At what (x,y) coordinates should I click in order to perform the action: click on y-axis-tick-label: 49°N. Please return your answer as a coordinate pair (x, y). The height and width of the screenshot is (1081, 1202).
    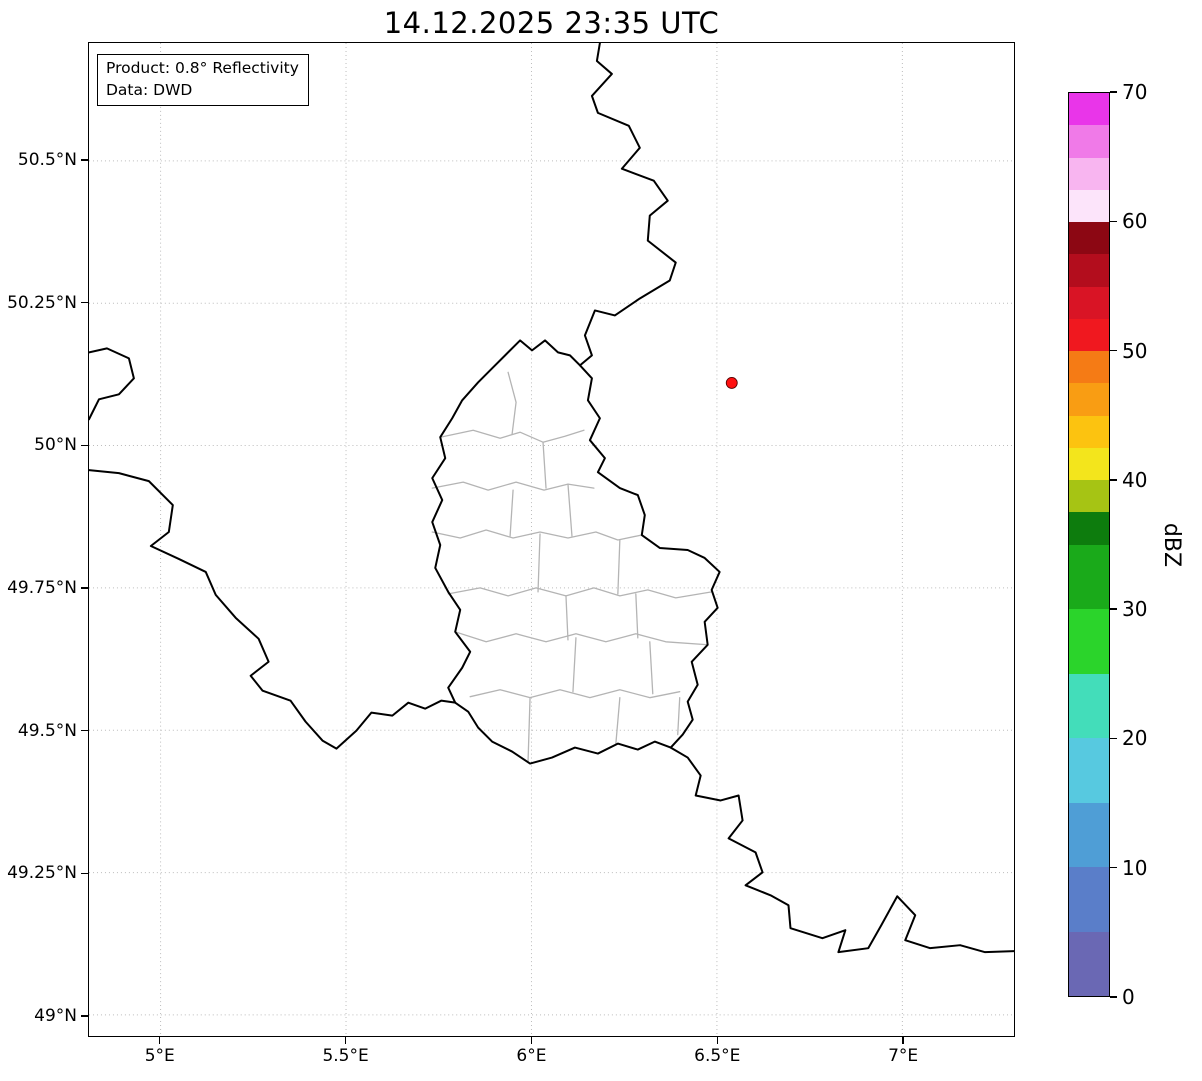
    Looking at the image, I should click on (55, 1015).